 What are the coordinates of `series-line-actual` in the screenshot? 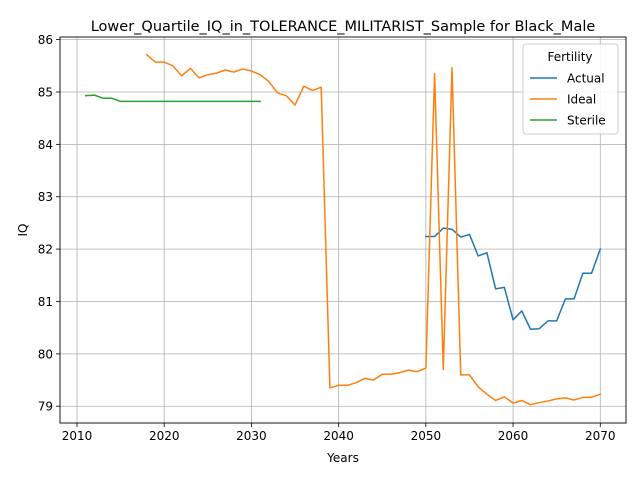 It's located at (513, 278).